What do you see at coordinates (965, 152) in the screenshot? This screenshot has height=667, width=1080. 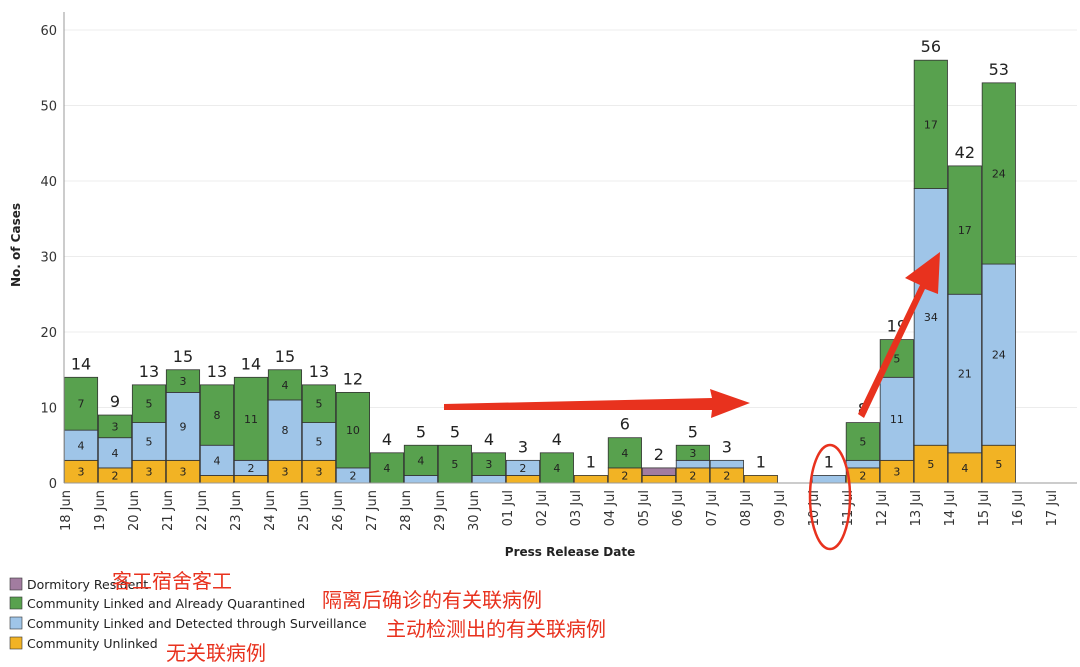 I see `total-label: 42` at bounding box center [965, 152].